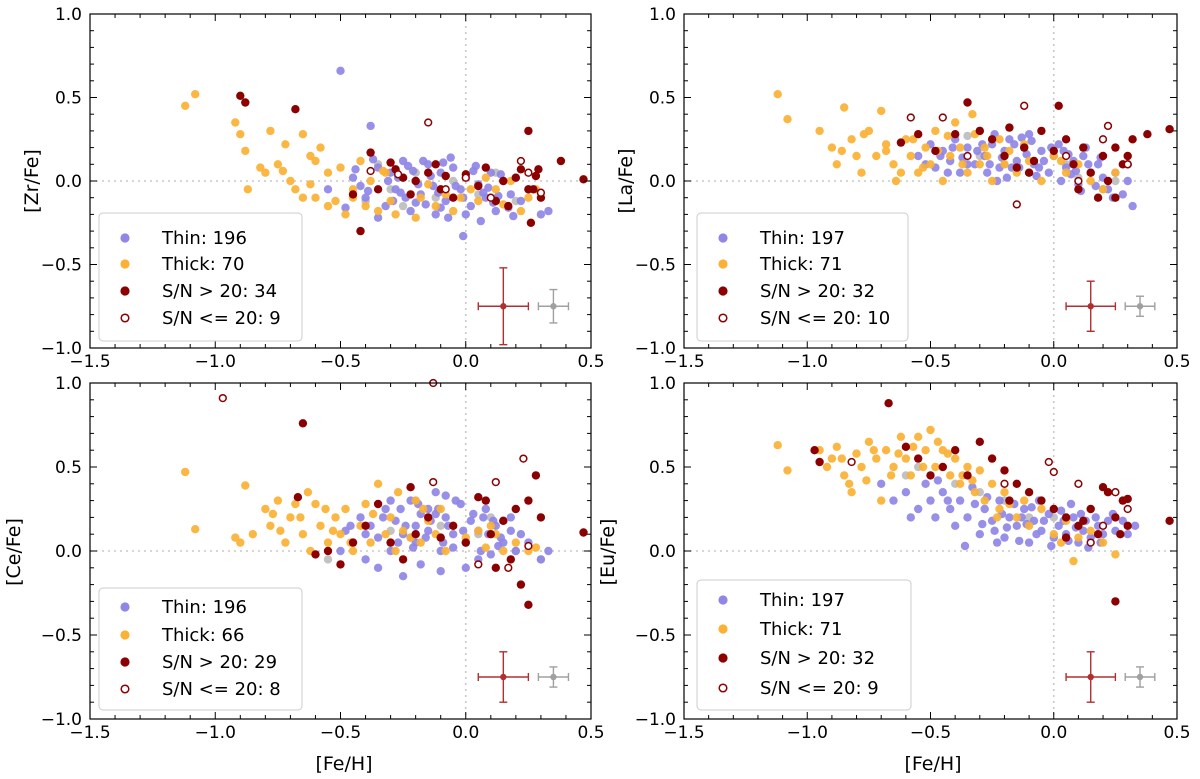  What do you see at coordinates (1176, 362) in the screenshot?
I see `x-tick-label: 0.5` at bounding box center [1176, 362].